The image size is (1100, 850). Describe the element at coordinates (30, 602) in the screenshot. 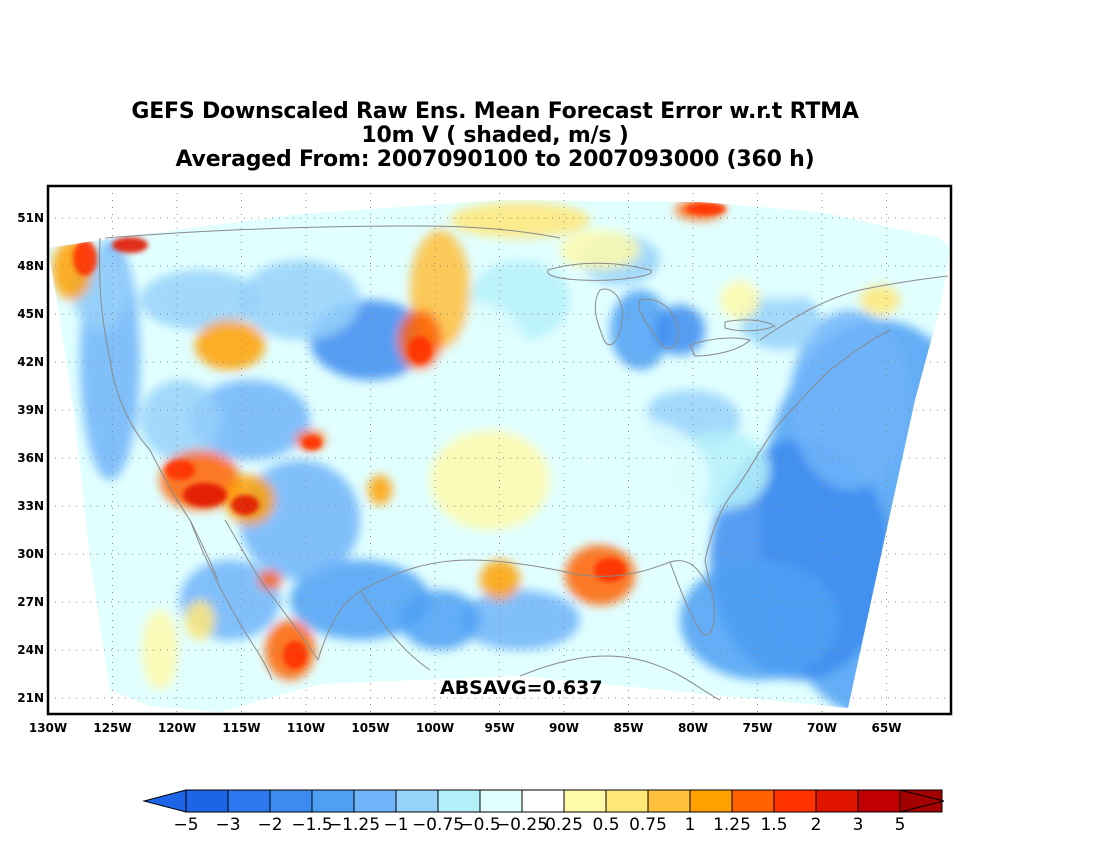

I see `lat-tick-label: 27N` at that location.